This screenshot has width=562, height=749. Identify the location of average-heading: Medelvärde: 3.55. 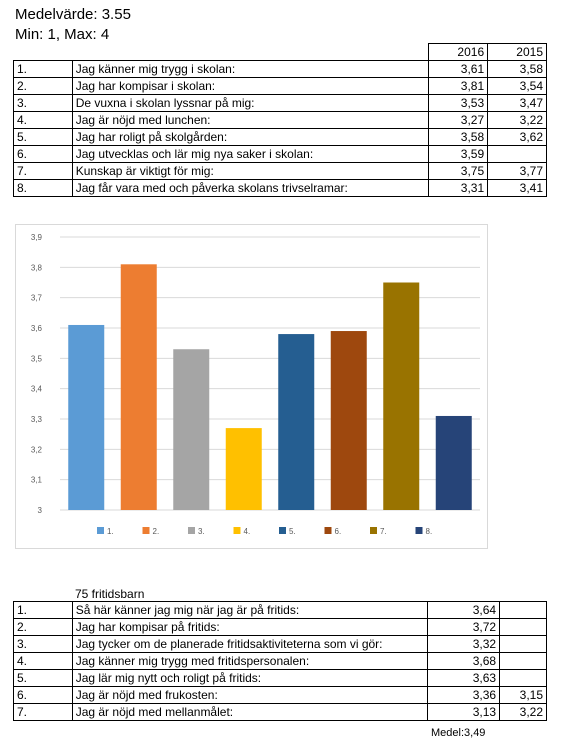
(73, 14).